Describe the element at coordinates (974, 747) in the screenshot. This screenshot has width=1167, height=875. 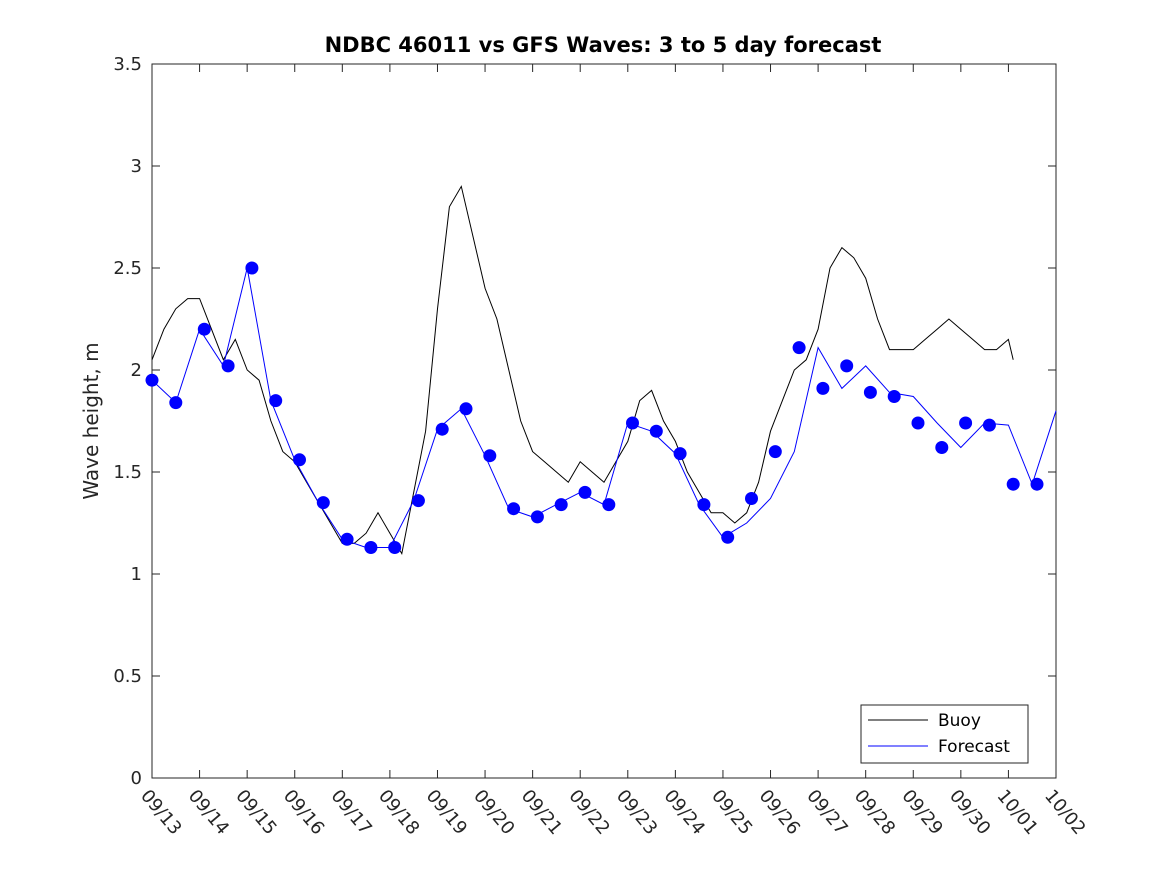
I see `legend-label-forecast: Forecast` at that location.